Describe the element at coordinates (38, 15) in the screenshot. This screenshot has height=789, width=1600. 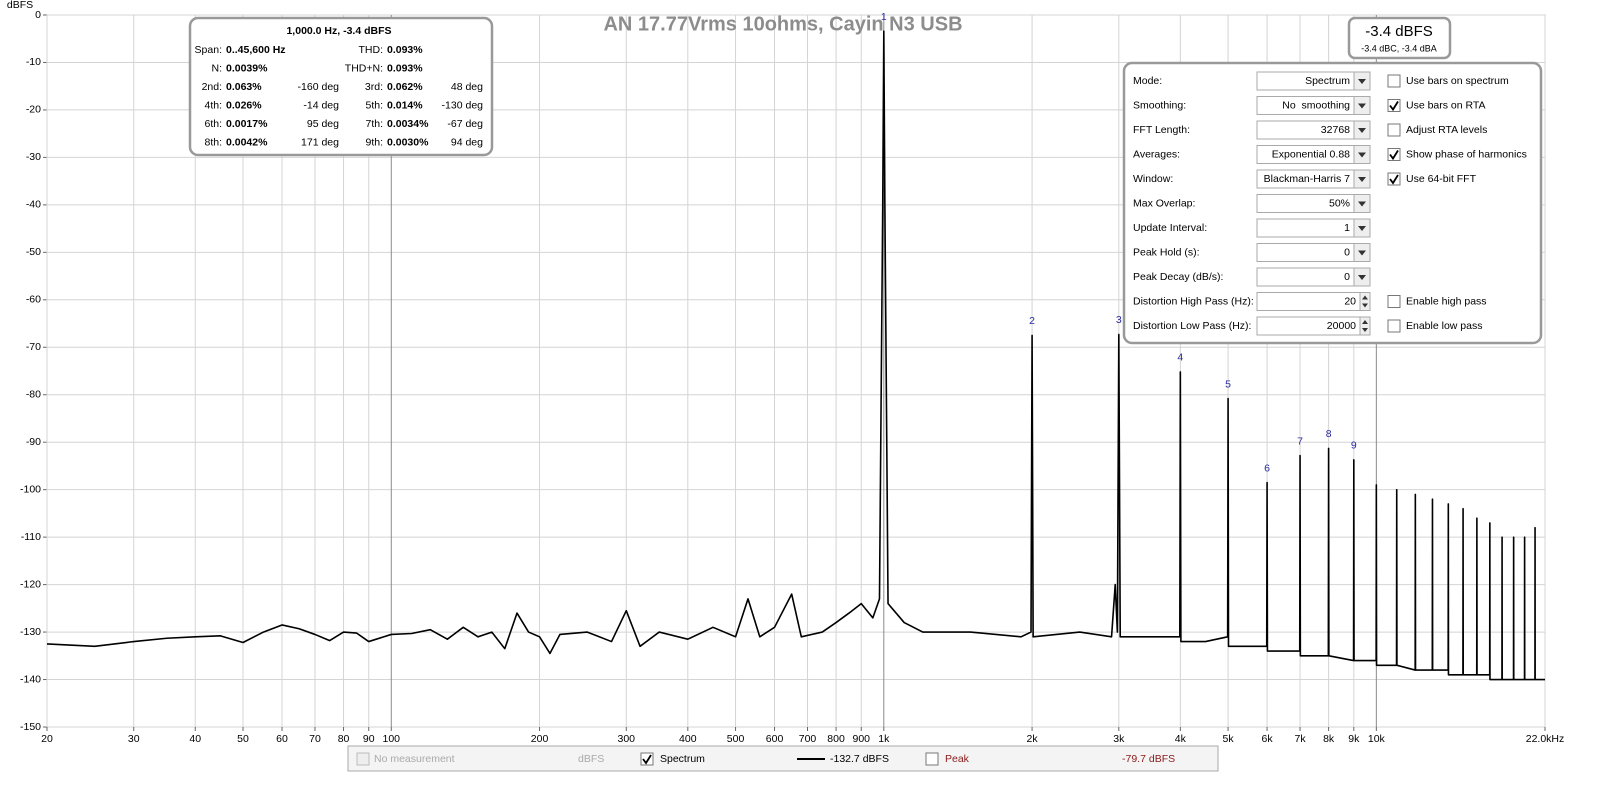
I see `y-tick-label: 0` at that location.